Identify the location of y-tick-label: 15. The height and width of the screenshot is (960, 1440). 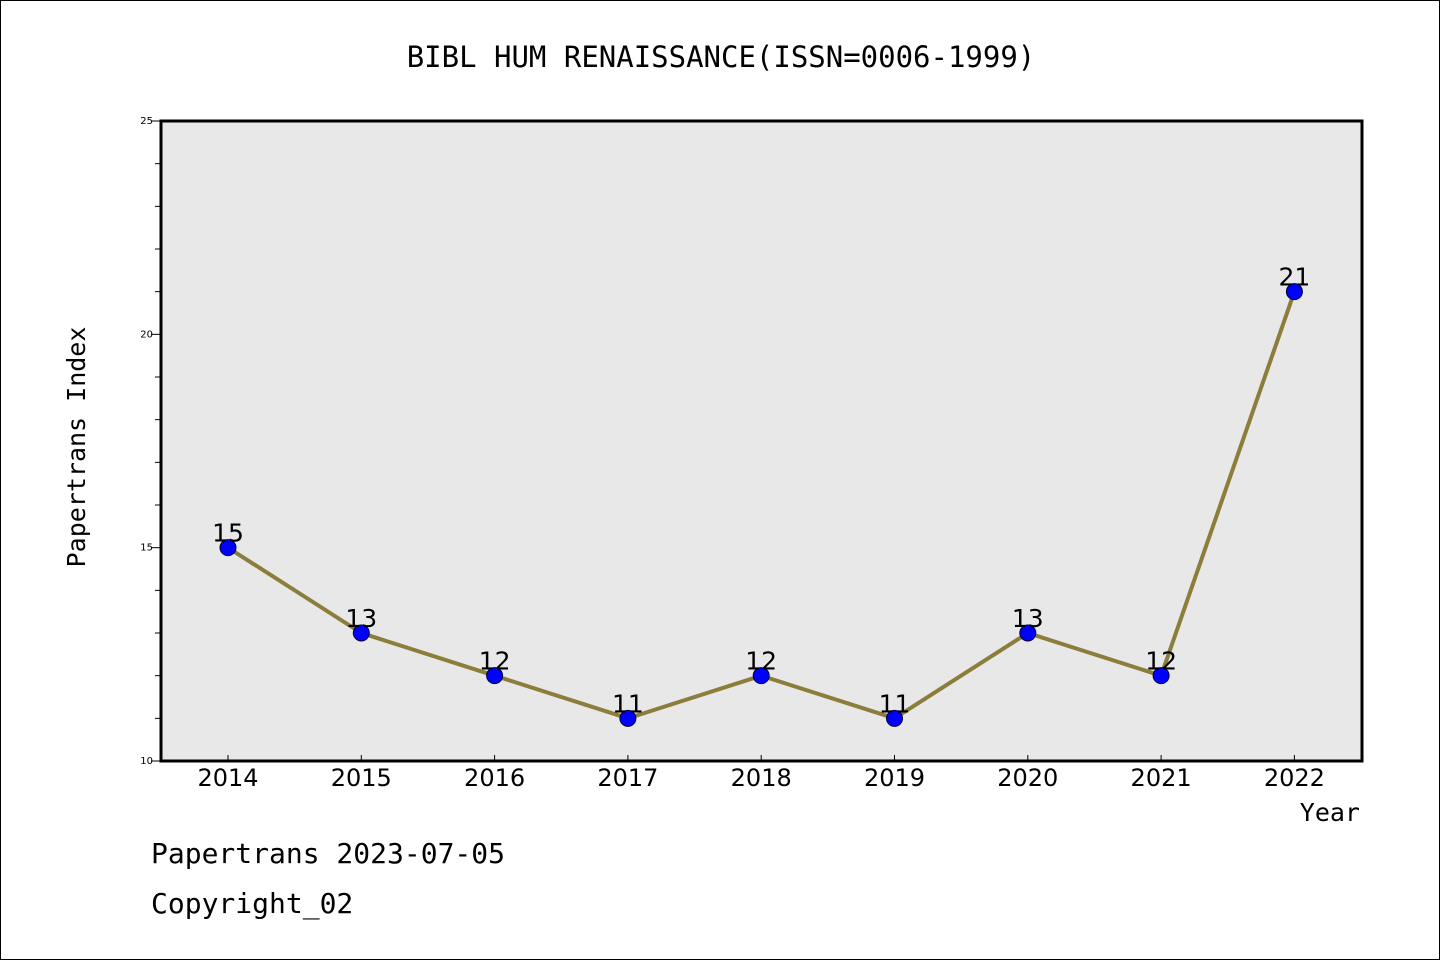
(146, 548).